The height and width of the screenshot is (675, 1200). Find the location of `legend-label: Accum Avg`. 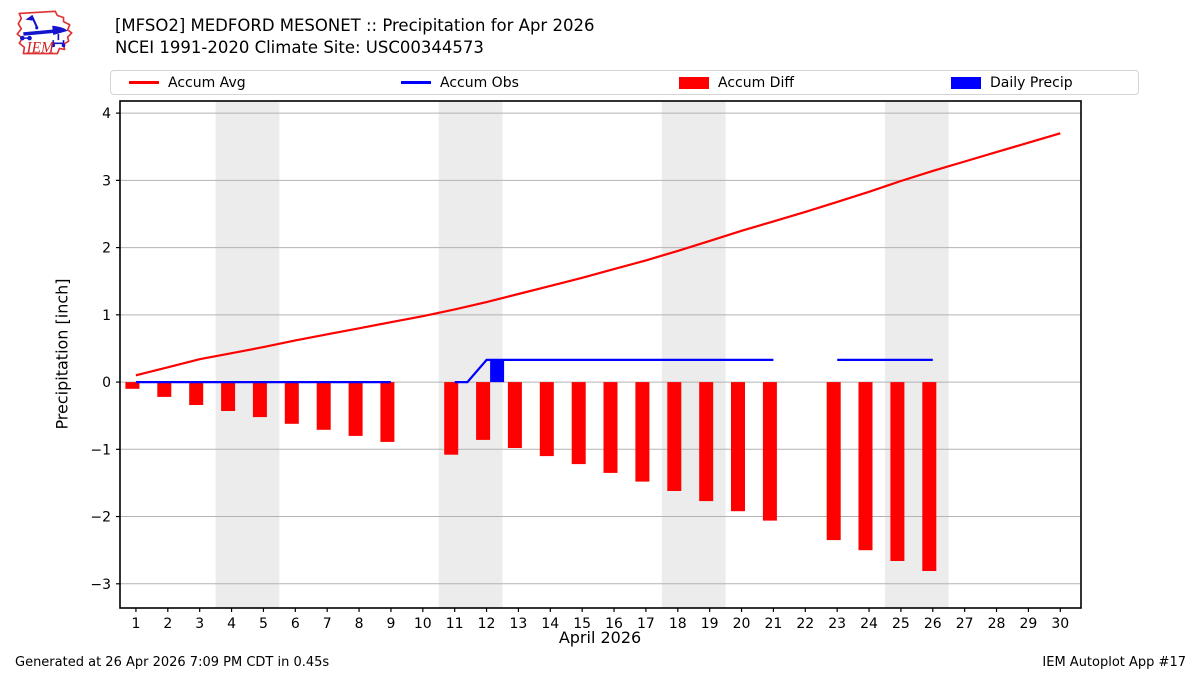

legend-label: Accum Avg is located at coordinates (207, 82).